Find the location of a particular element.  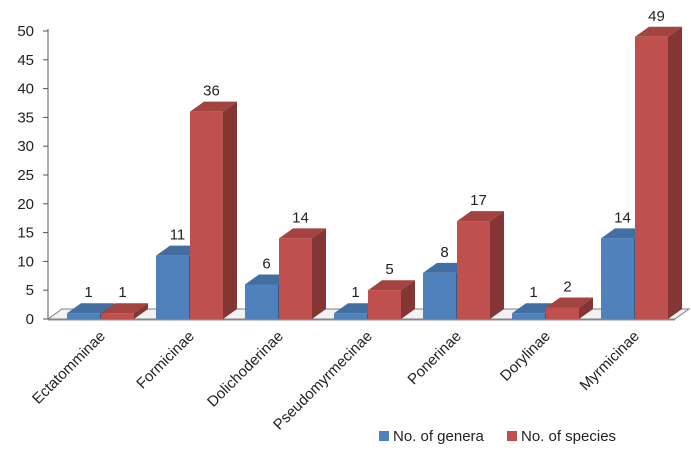

y-tick-label: 40 is located at coordinates (25, 89).